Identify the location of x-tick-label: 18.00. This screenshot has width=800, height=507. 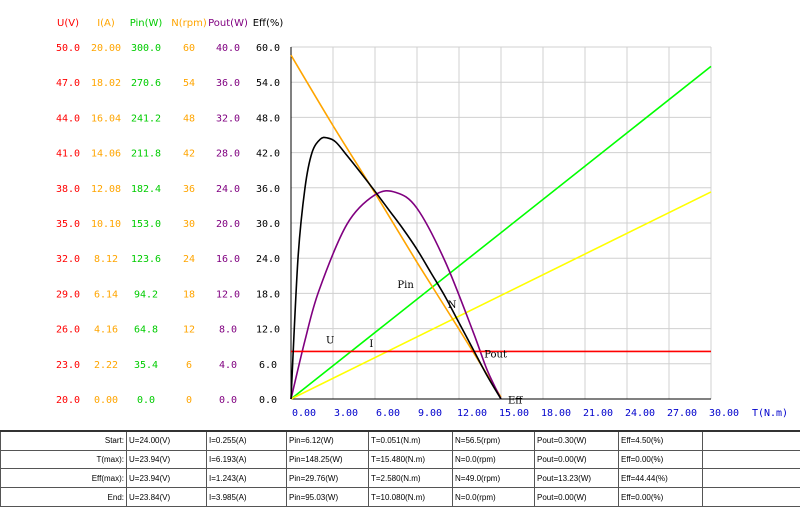
(556, 413).